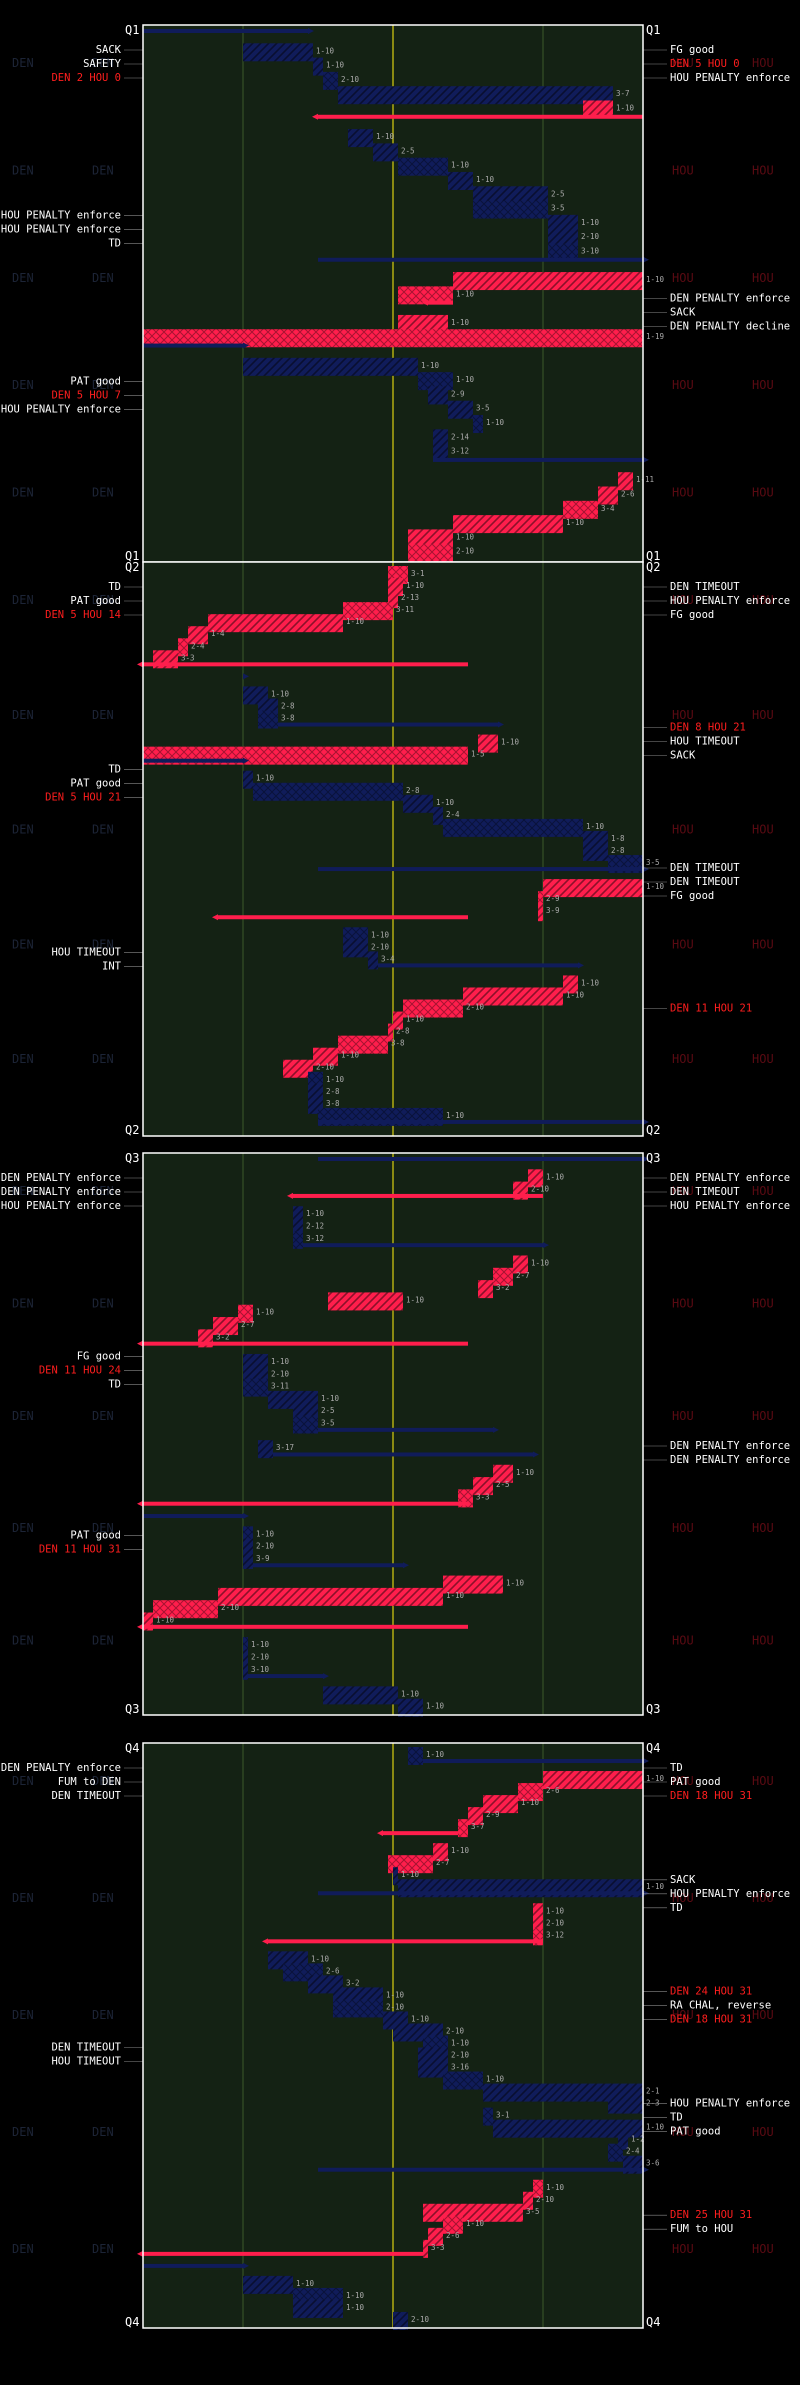  I want to click on quarter-label: Q3, so click(653, 1158).